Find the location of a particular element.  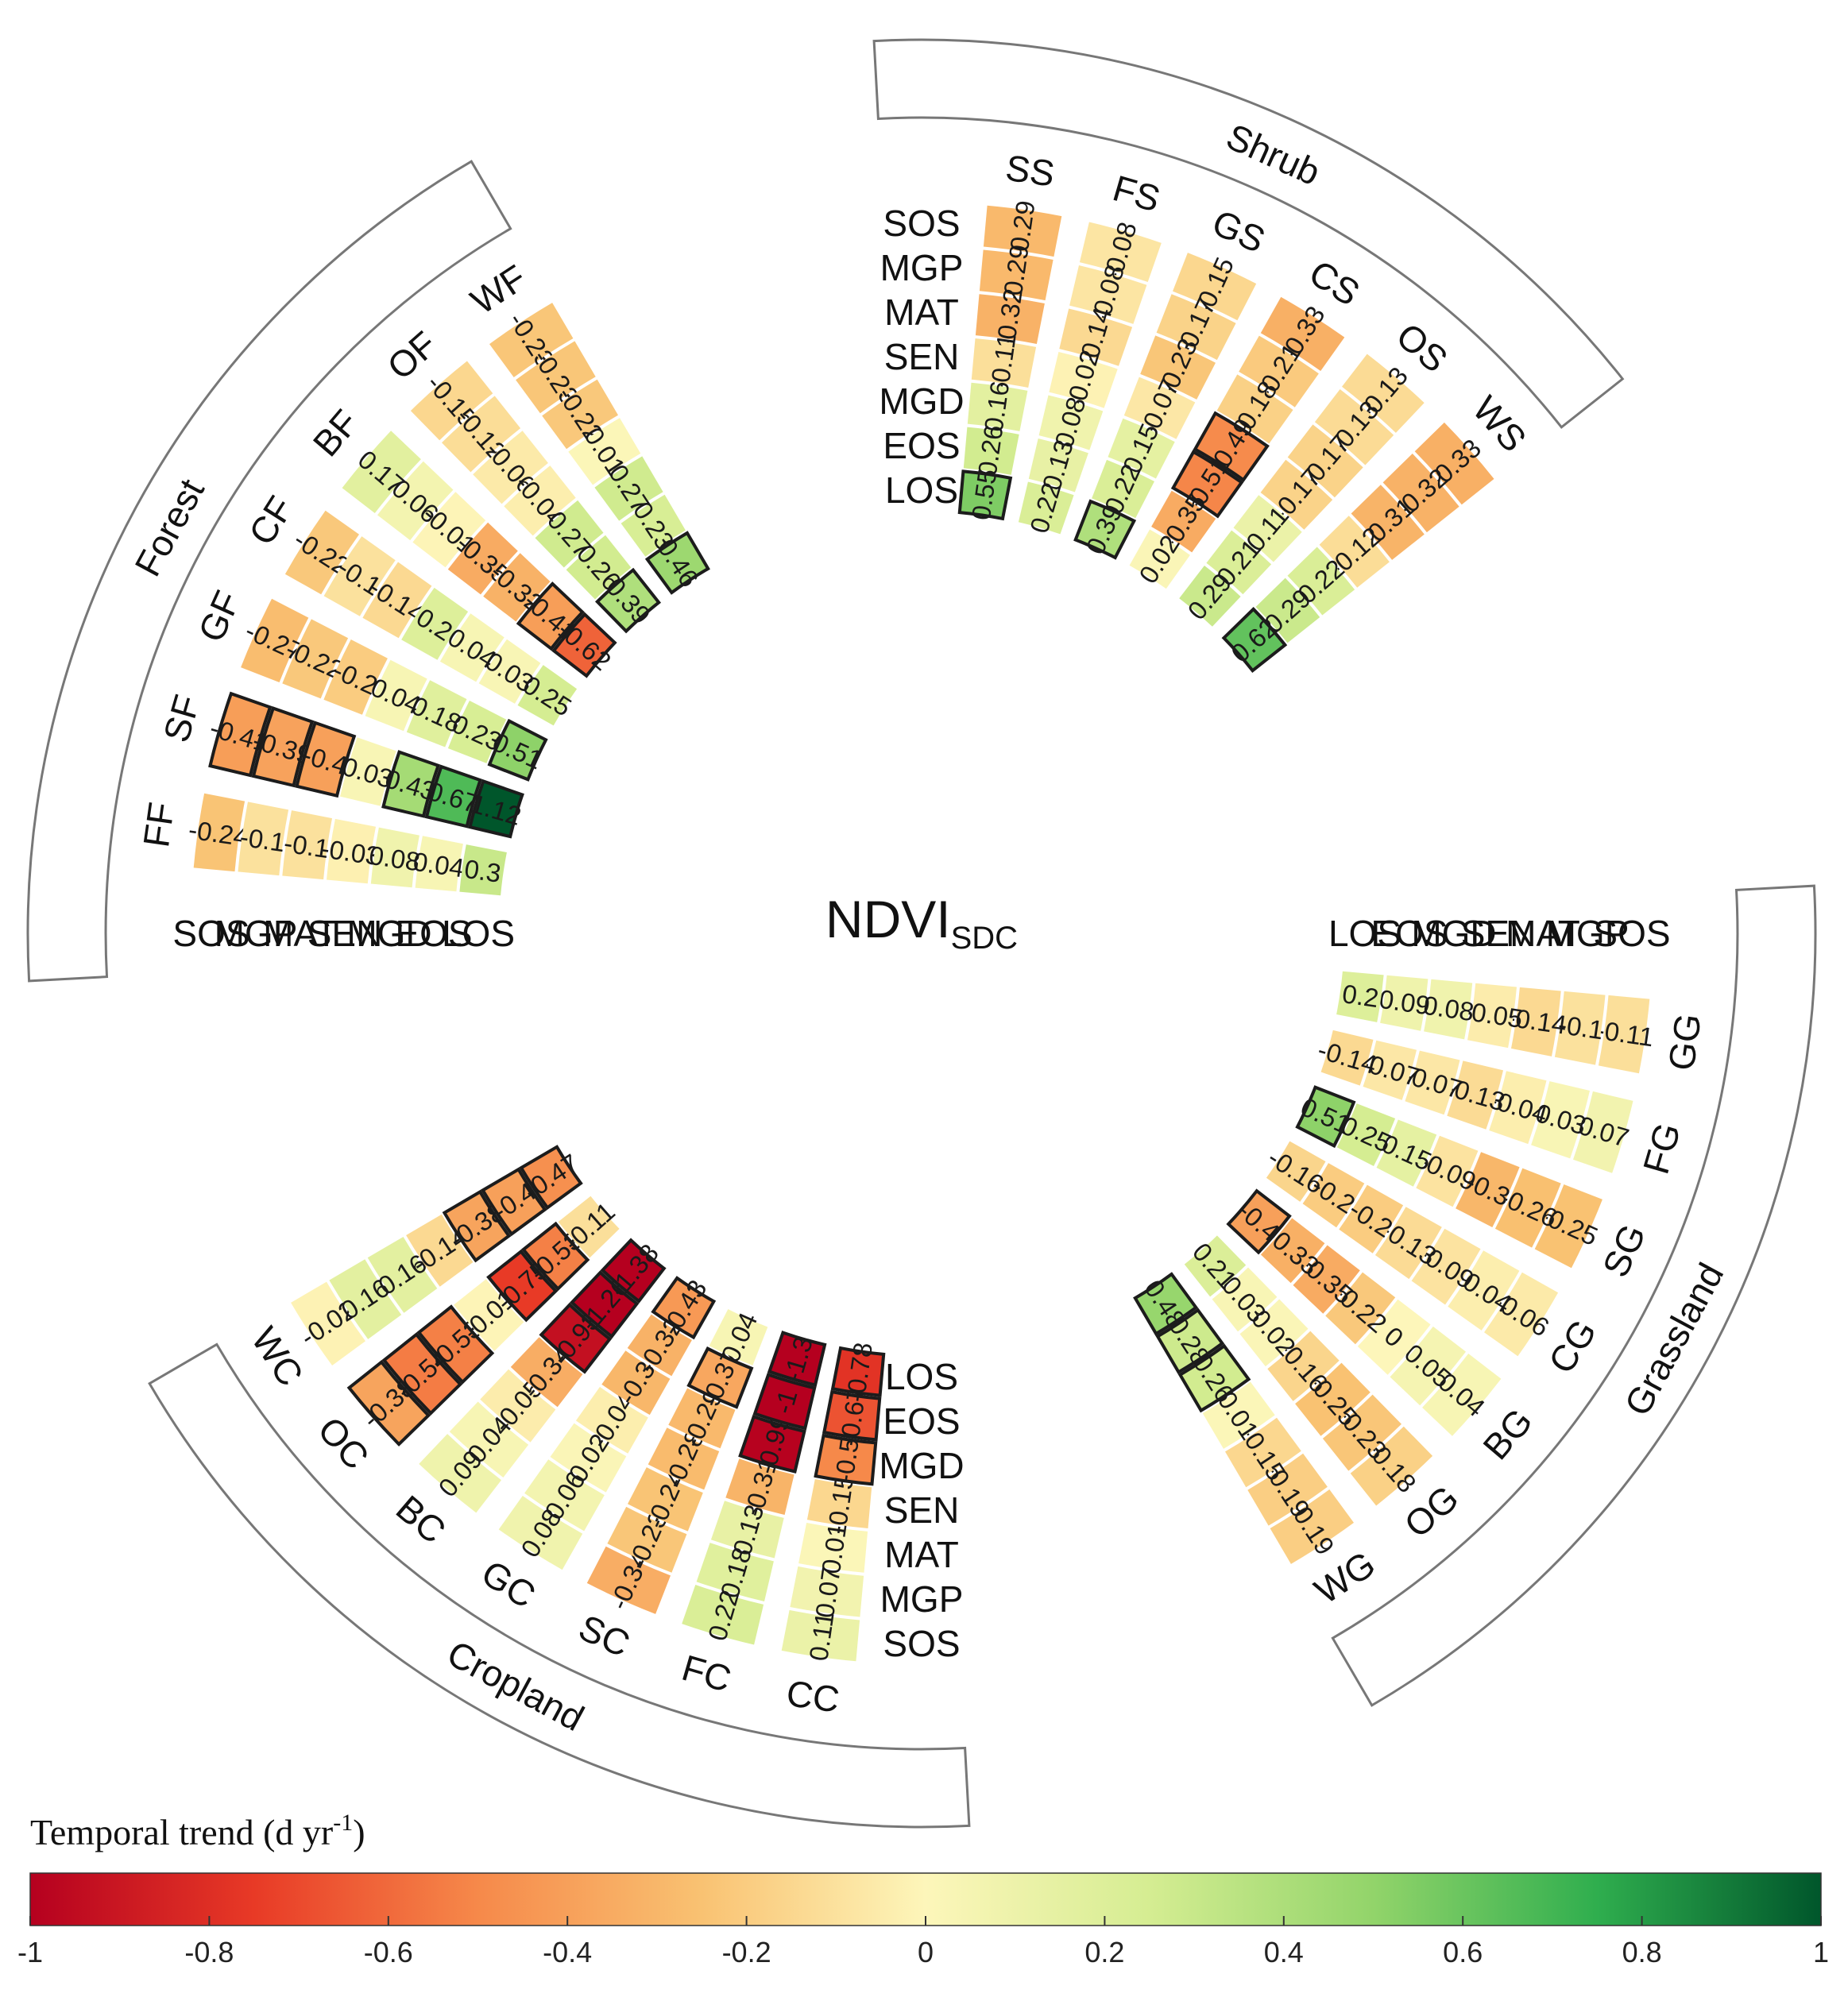

class-label-cs: CS is located at coordinates (1334, 283).